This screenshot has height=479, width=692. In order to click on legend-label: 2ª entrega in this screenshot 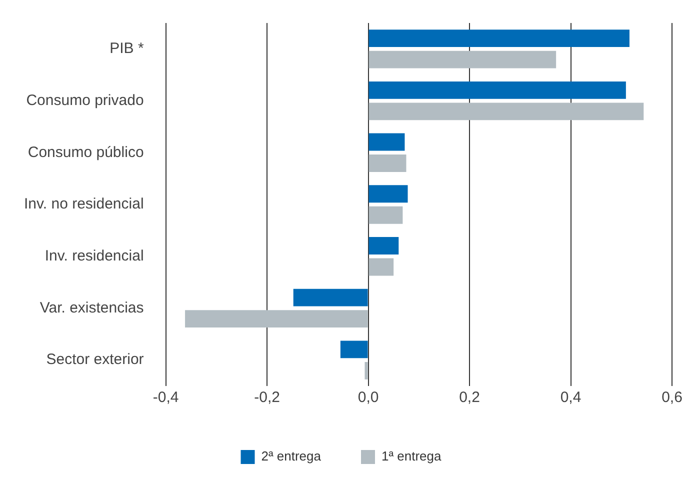, I will do `click(291, 456)`.